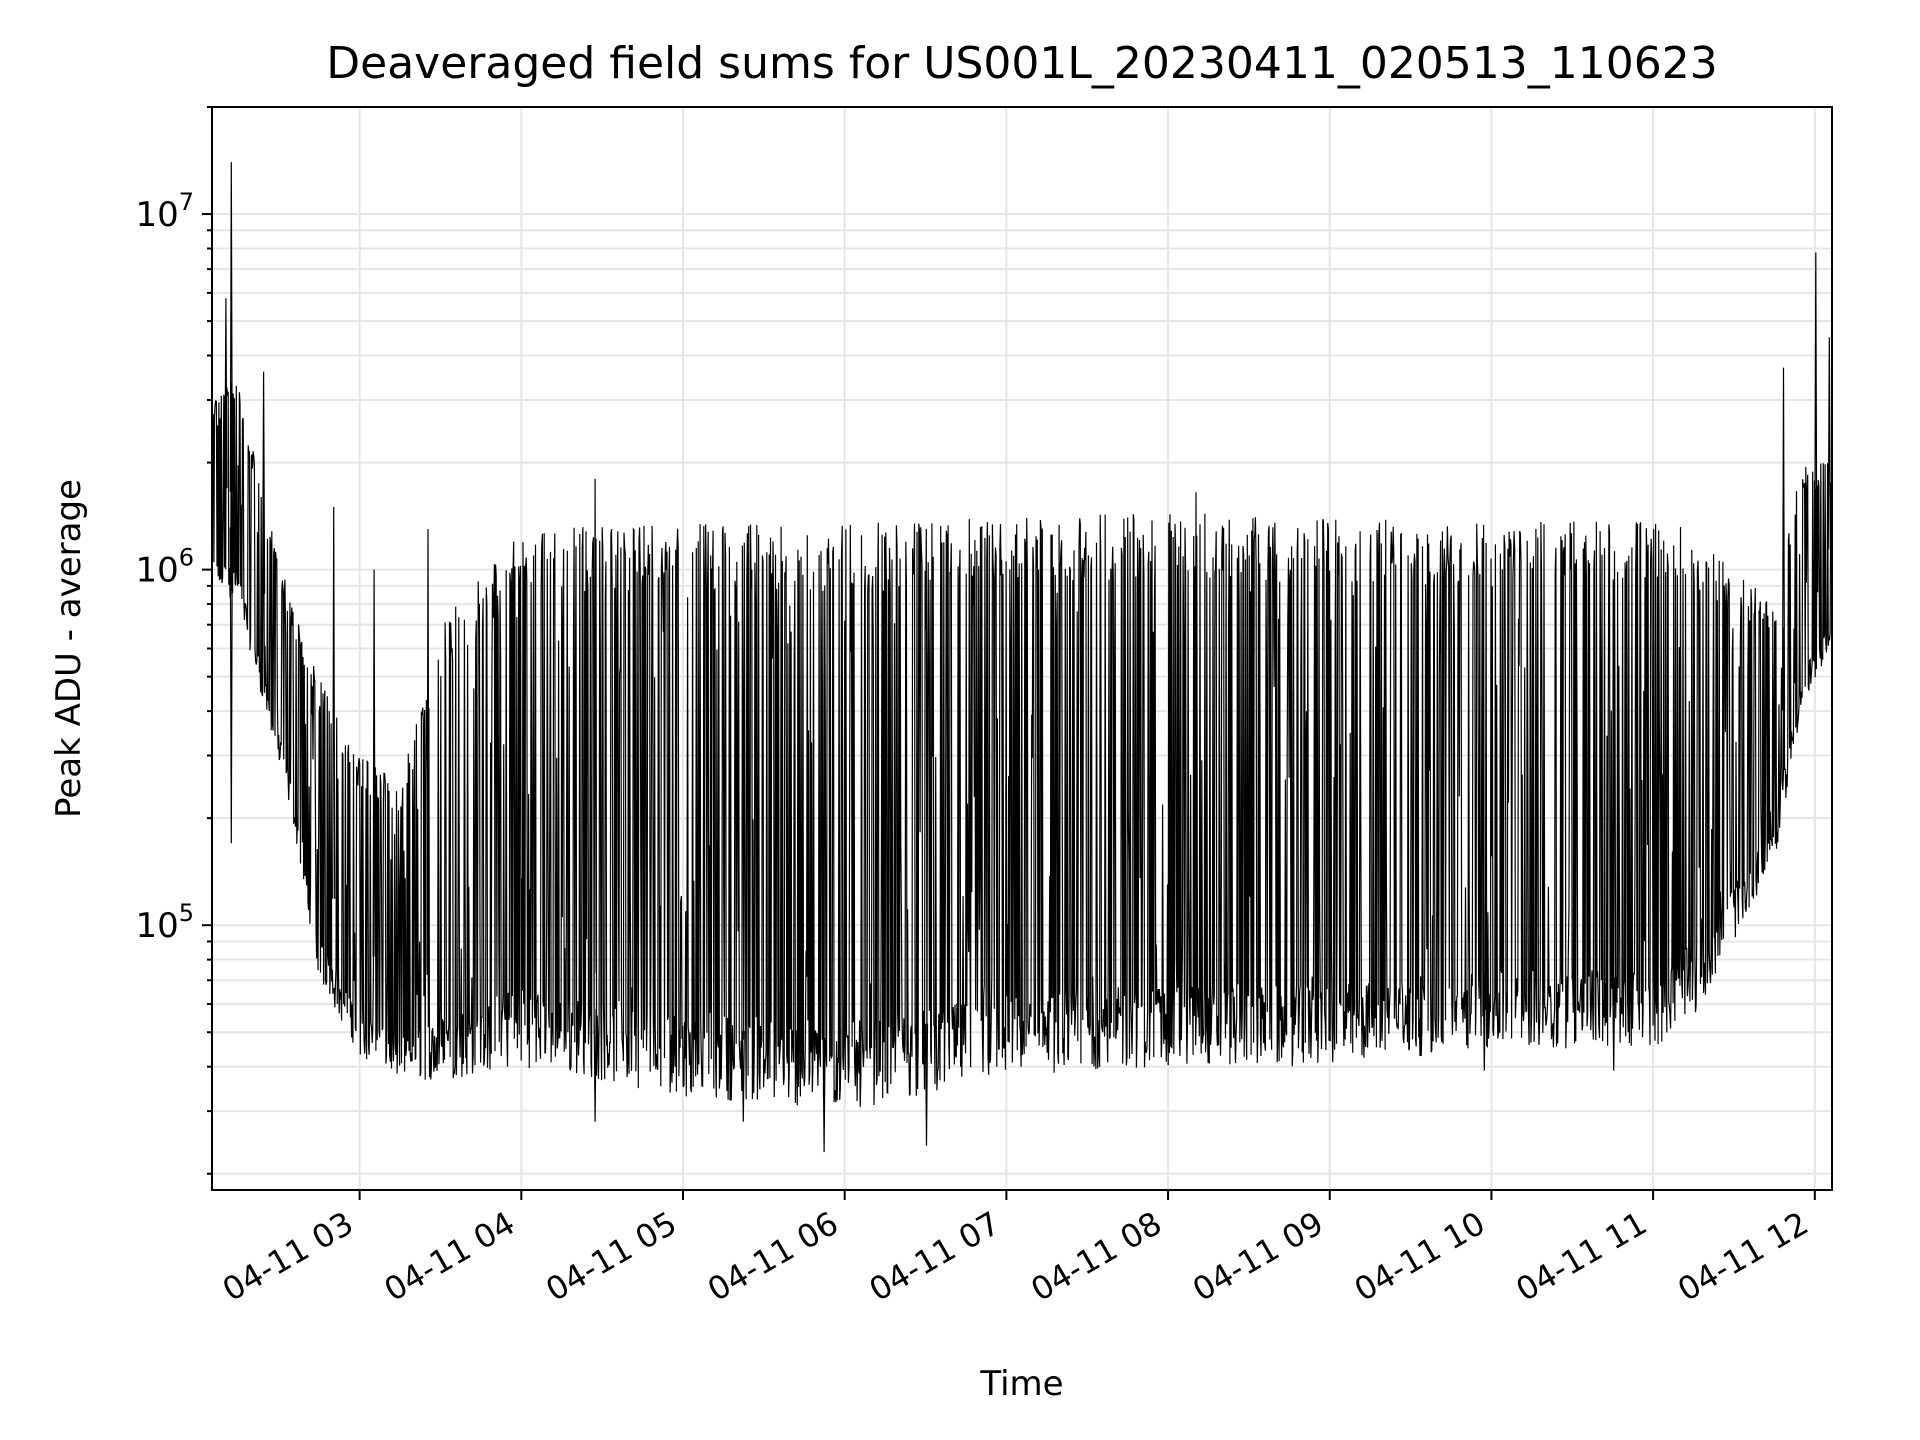 The image size is (1920, 1440). What do you see at coordinates (164, 567) in the screenshot?
I see `y-tick-label: 10⁶` at bounding box center [164, 567].